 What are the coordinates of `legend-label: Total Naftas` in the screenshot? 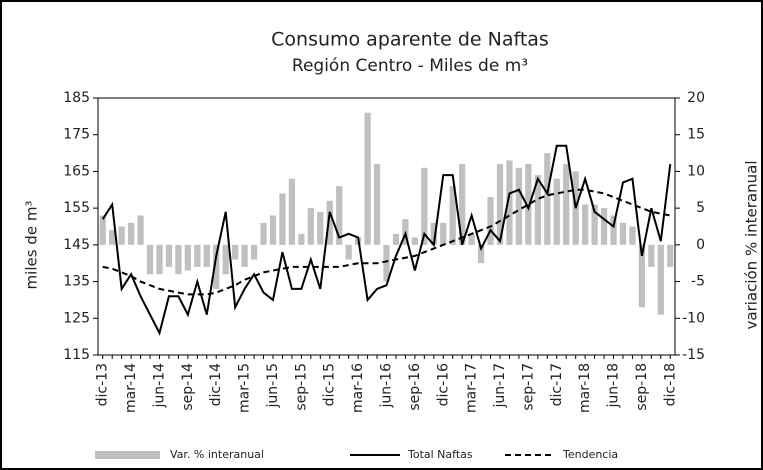 It's located at (440, 454).